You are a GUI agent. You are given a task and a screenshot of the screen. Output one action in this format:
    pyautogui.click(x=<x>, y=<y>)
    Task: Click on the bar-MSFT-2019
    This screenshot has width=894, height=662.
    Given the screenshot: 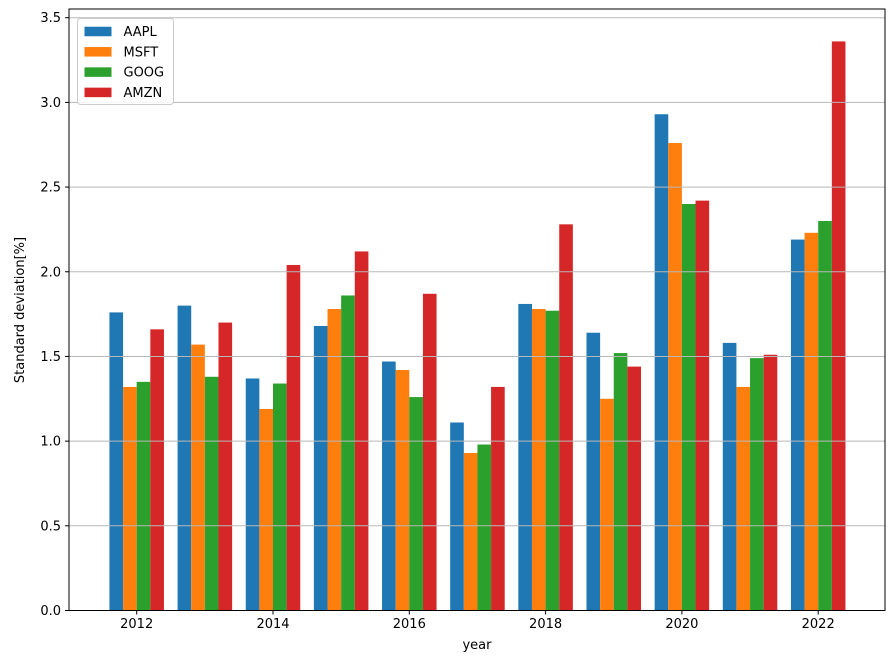 What is the action you would take?
    pyautogui.click(x=607, y=504)
    